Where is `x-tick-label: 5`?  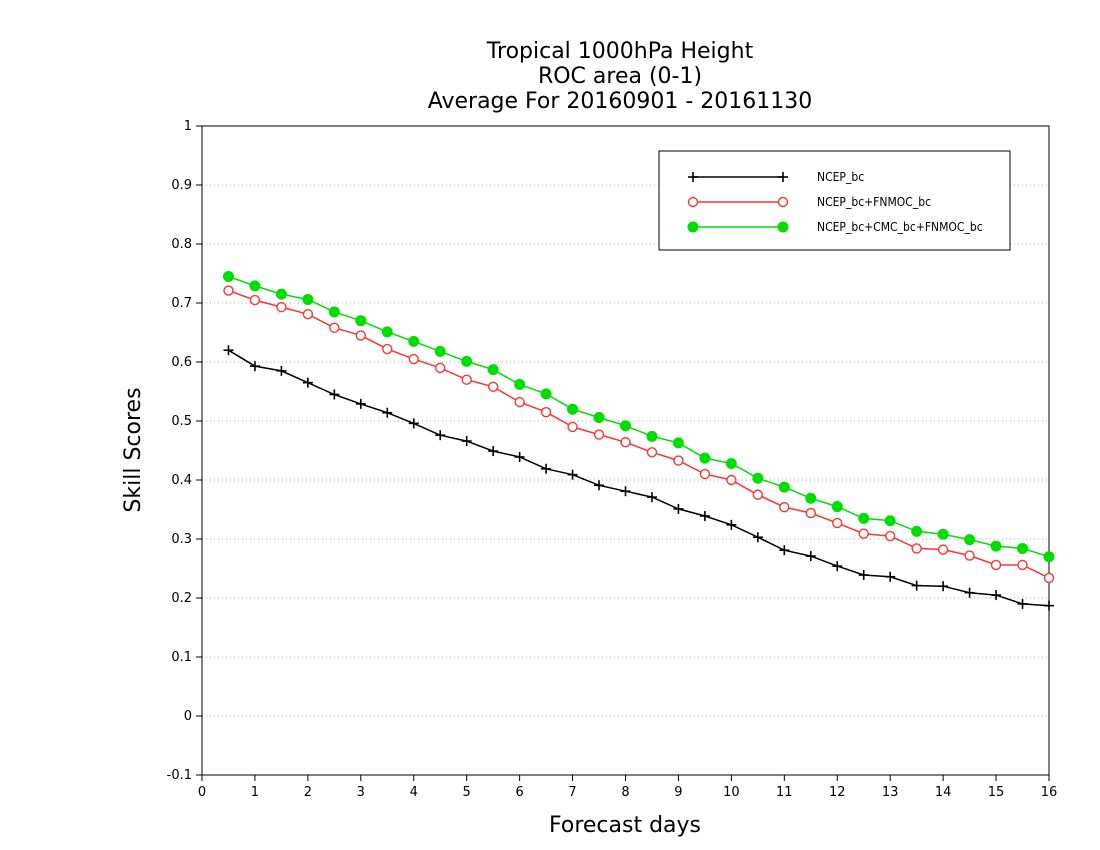 x-tick-label: 5 is located at coordinates (467, 792).